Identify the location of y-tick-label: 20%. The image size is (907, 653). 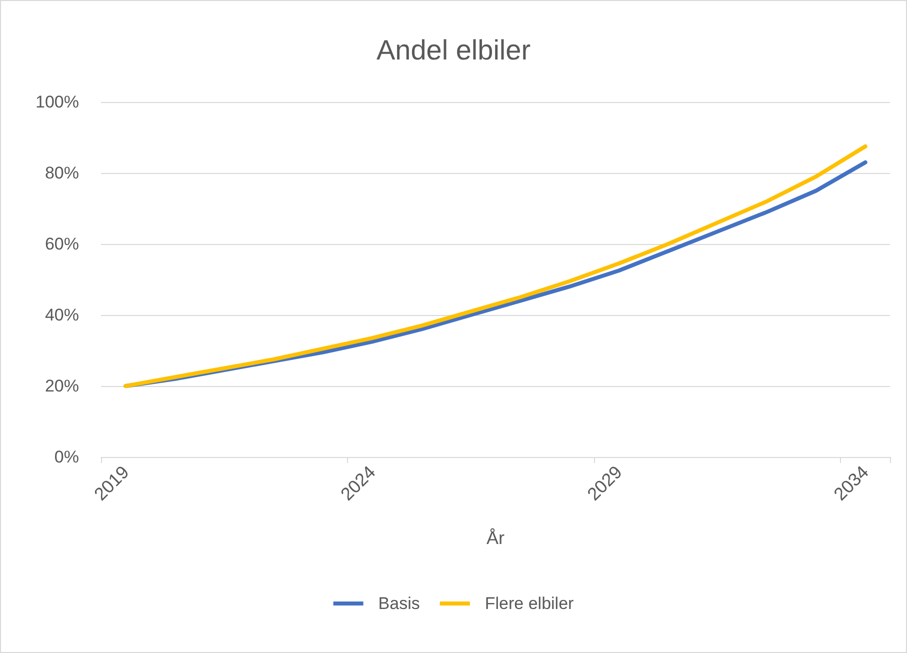
(61, 386).